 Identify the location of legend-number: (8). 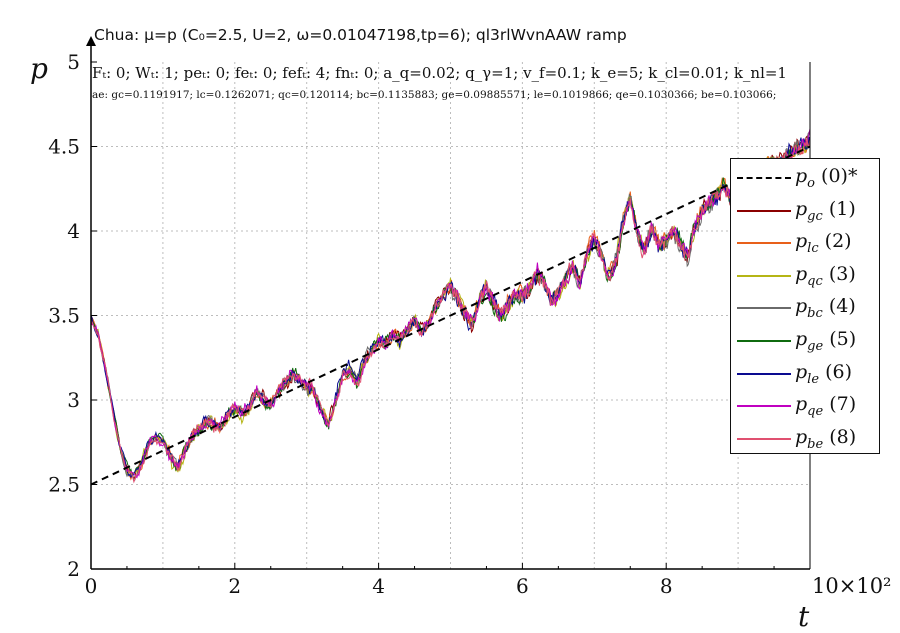
(840, 436).